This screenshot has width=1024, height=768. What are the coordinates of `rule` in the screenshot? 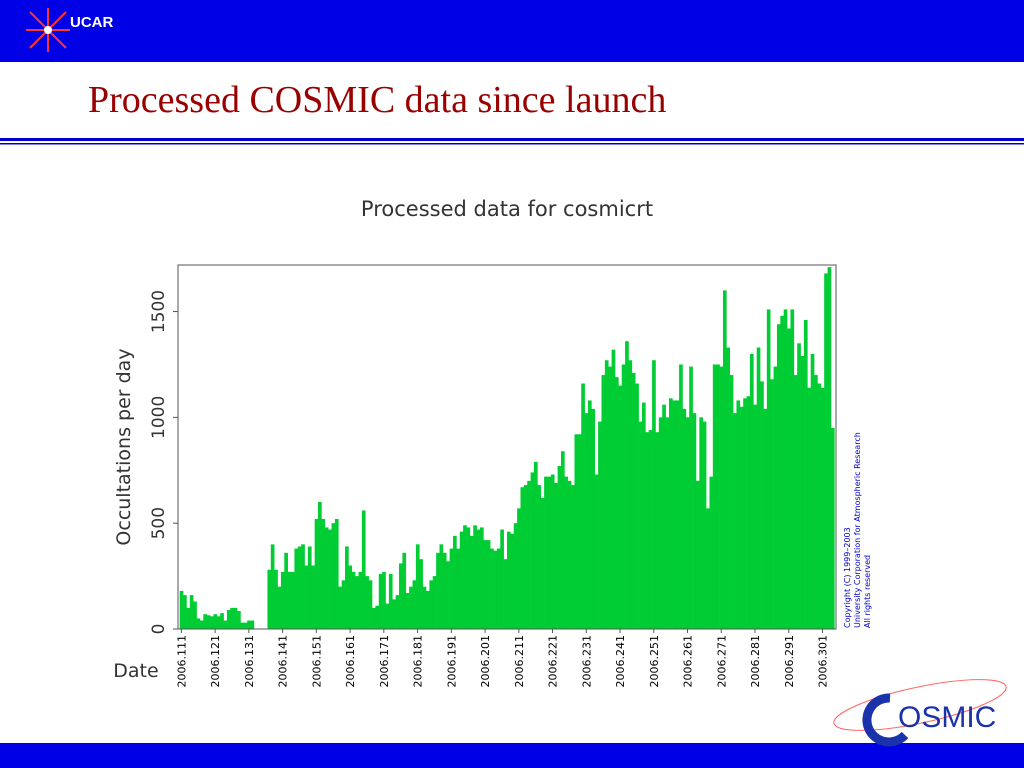 It's located at (512, 139).